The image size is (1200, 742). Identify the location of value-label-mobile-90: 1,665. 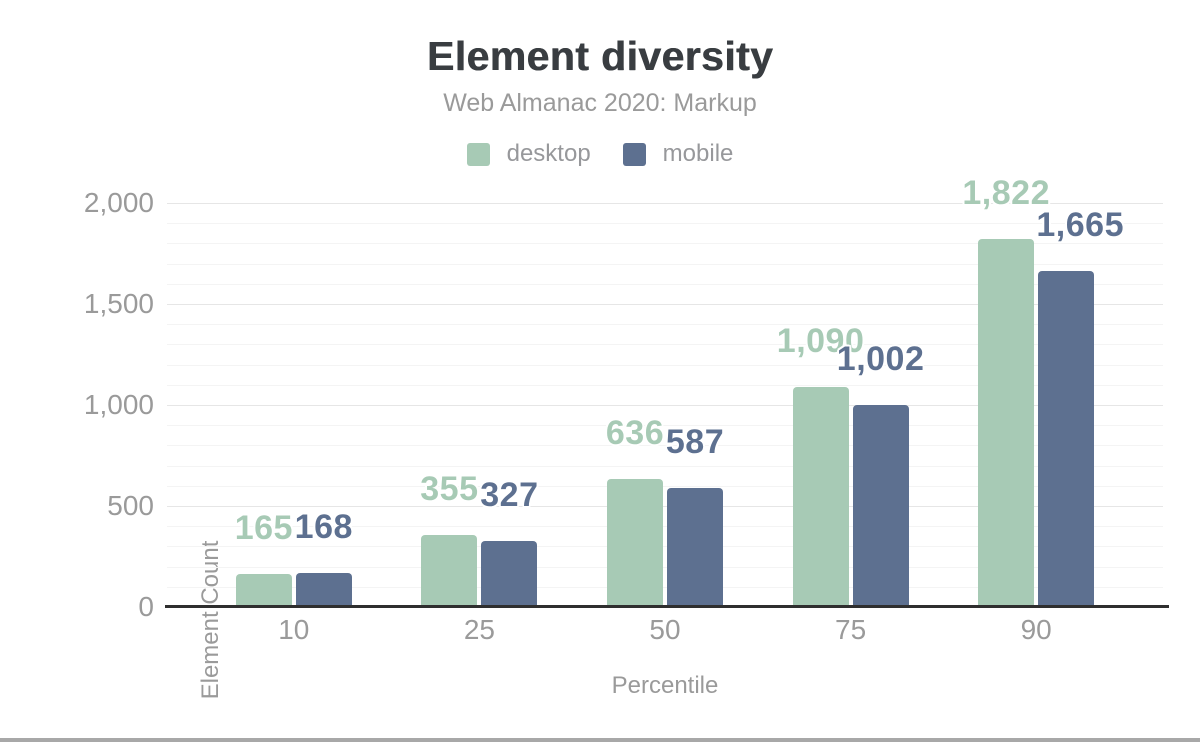
(1080, 224).